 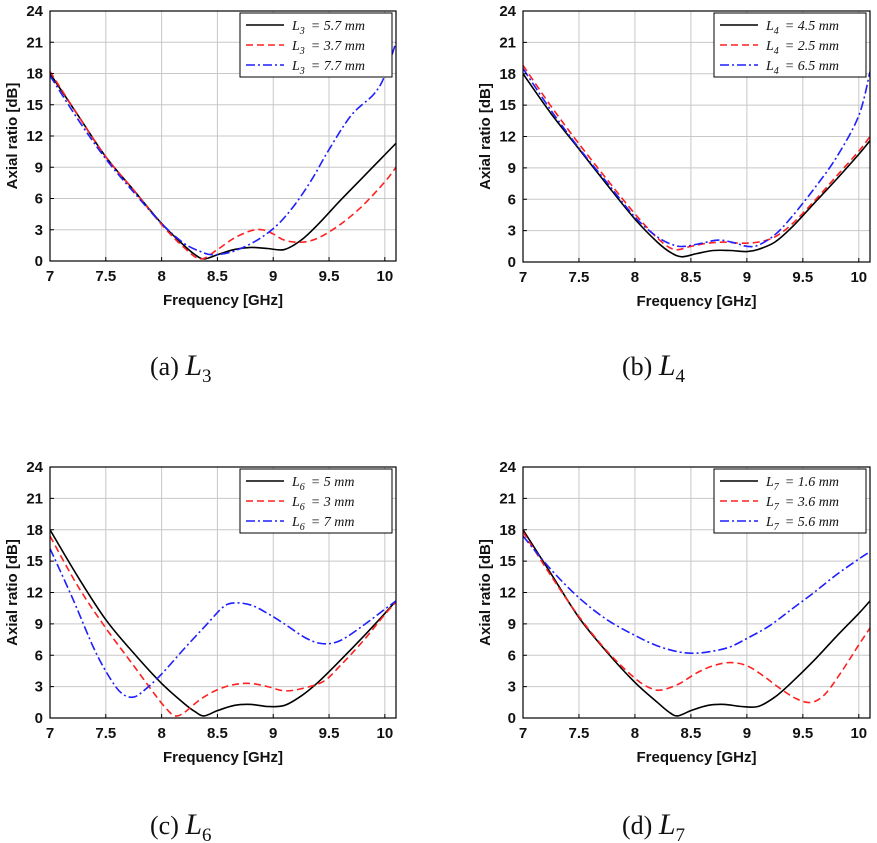 I want to click on panel-caption: (a) L3, so click(x=181, y=368).